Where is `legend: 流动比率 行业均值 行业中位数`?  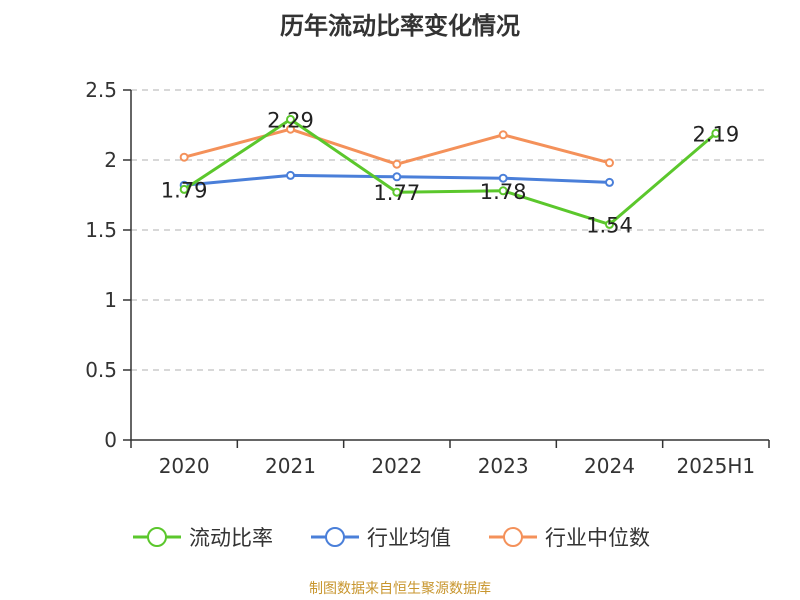
legend: 流动比率 行业均值 行业中位数 is located at coordinates (400, 537).